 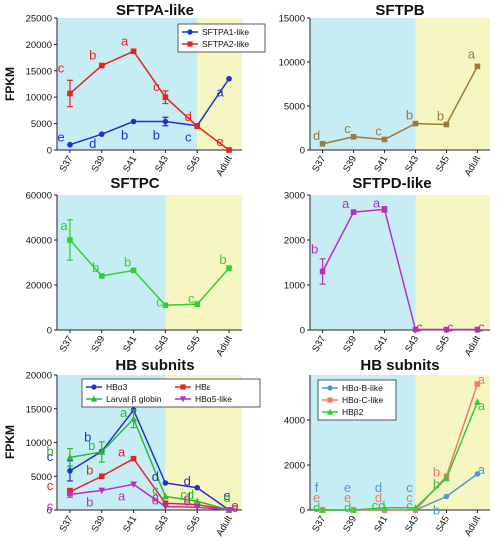 What do you see at coordinates (203, 262) in the screenshot?
I see `late-stage-background` at bounding box center [203, 262].